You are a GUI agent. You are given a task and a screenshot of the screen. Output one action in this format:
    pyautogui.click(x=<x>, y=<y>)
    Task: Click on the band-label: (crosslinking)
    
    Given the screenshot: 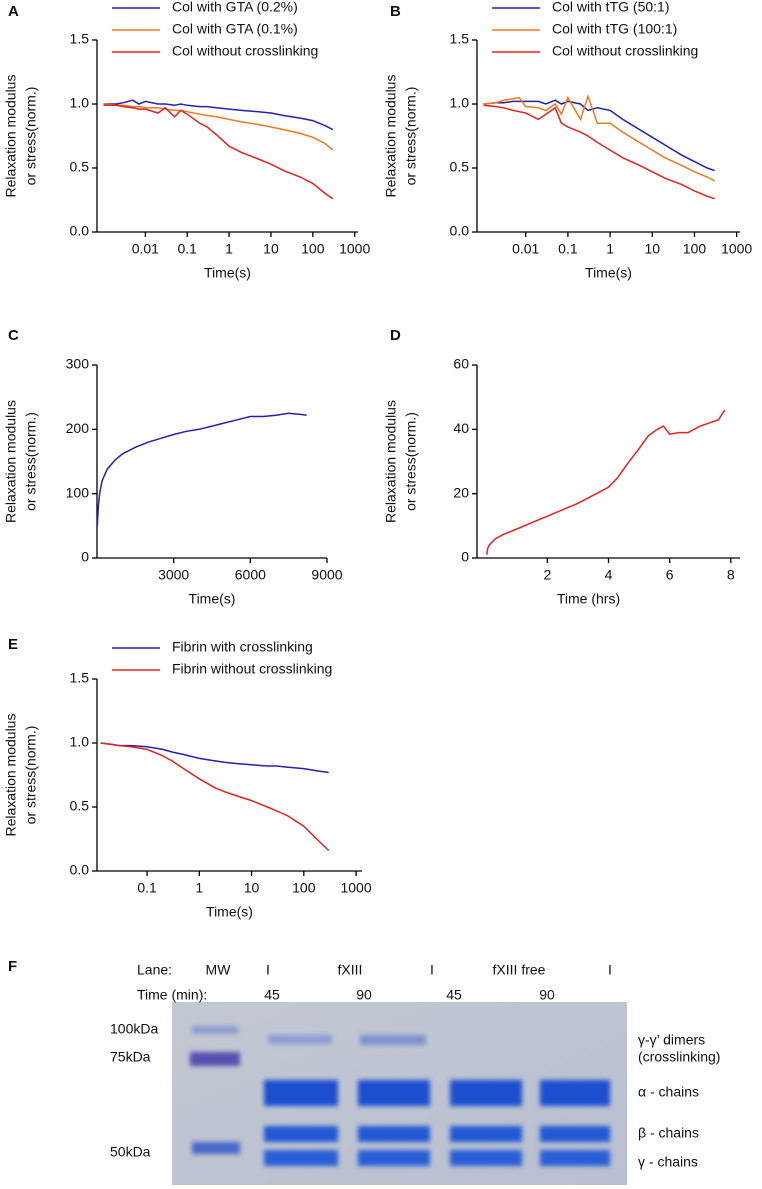 What is the action you would take?
    pyautogui.click(x=679, y=1057)
    